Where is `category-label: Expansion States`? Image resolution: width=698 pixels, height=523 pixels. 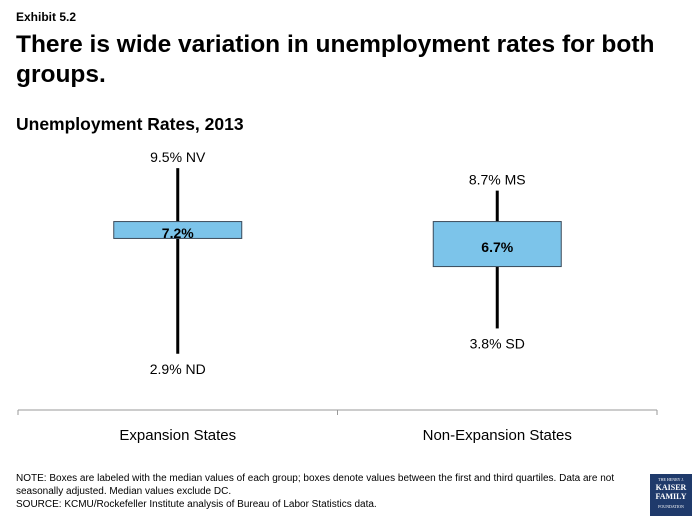 category-label: Expansion States is located at coordinates (177, 435).